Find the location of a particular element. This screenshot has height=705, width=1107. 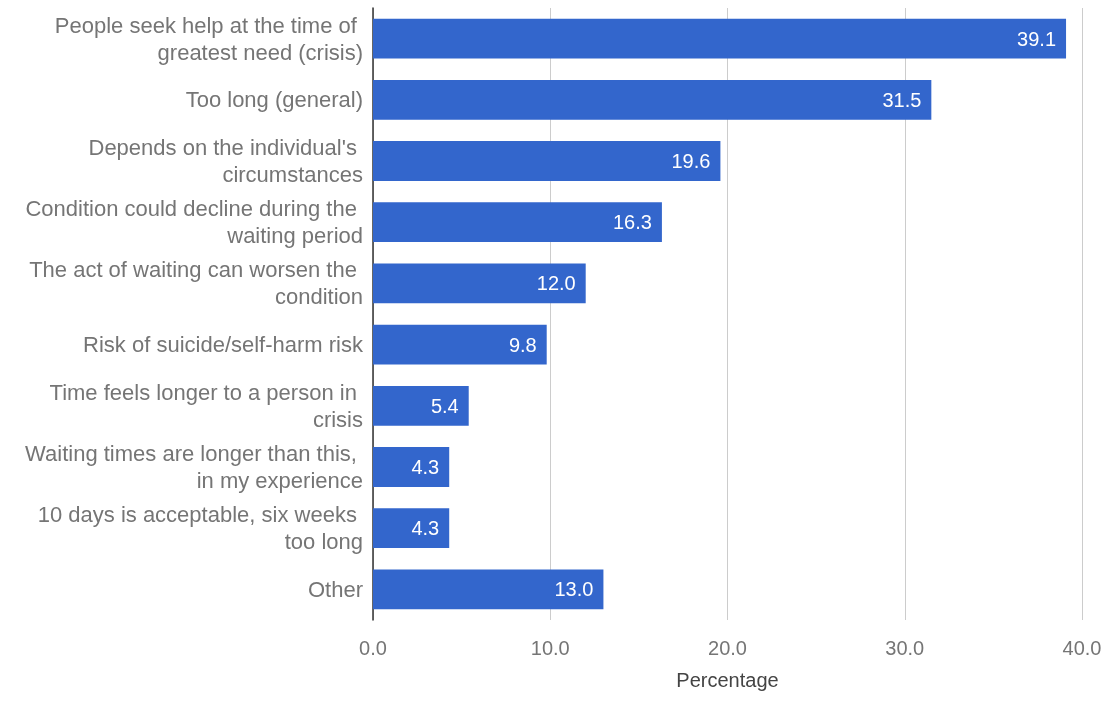

x-tick-label: 20.0 is located at coordinates (727, 648).